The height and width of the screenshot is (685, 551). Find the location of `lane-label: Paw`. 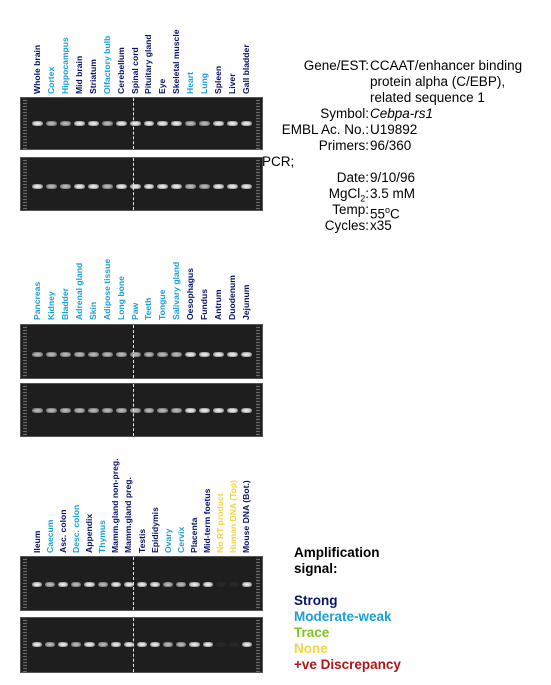

lane-label: Paw is located at coordinates (134, 311).